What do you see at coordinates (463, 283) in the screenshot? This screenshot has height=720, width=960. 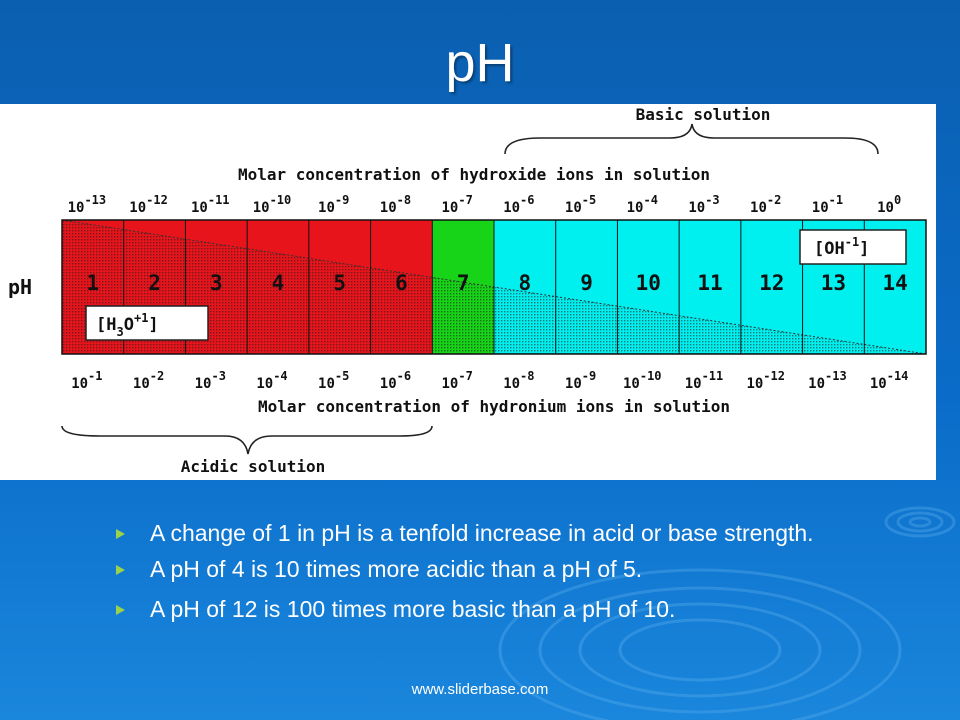 I see `ph-value-label: 7` at bounding box center [463, 283].